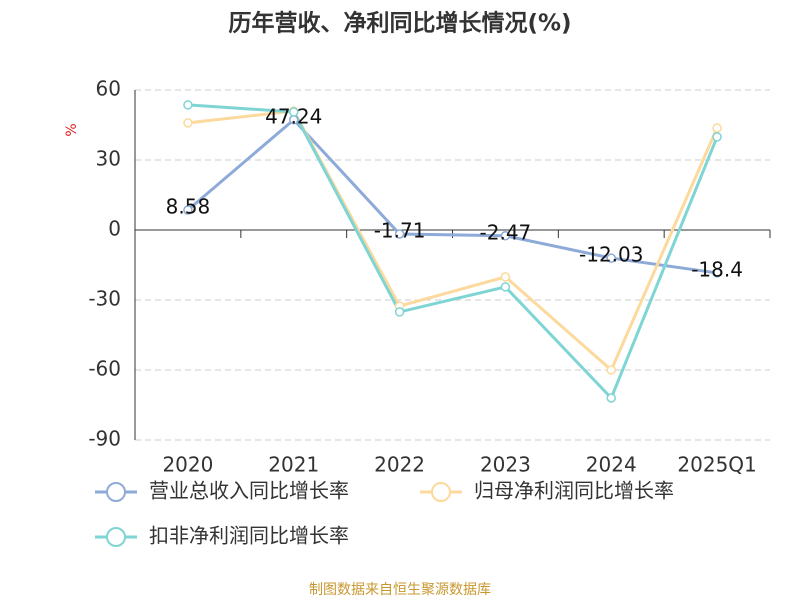 The height and width of the screenshot is (604, 800). I want to click on data-label: 8.58, so click(188, 206).